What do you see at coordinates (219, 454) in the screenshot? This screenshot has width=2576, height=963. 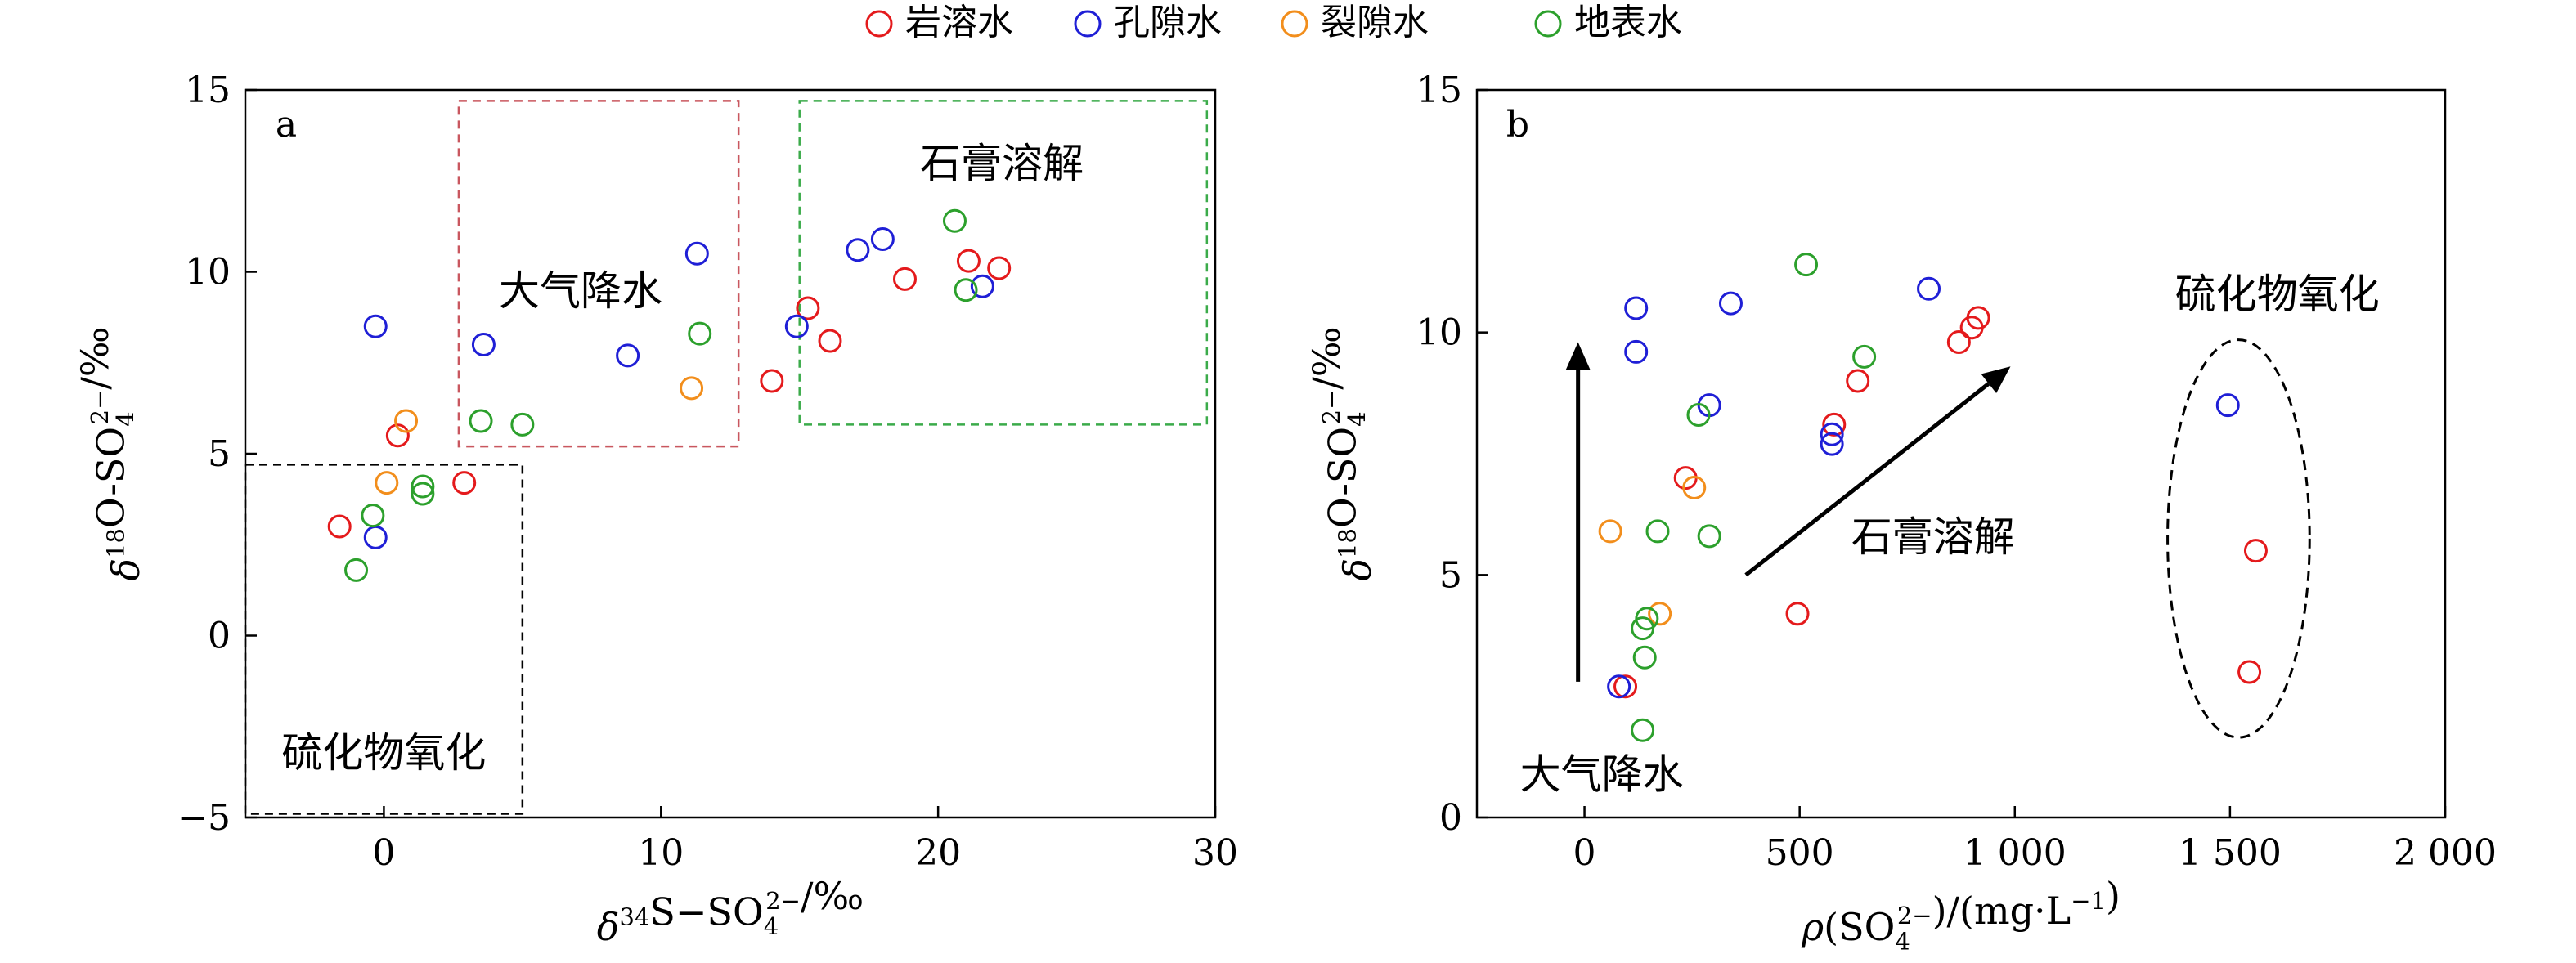 I see `y-tick-label: 5` at bounding box center [219, 454].